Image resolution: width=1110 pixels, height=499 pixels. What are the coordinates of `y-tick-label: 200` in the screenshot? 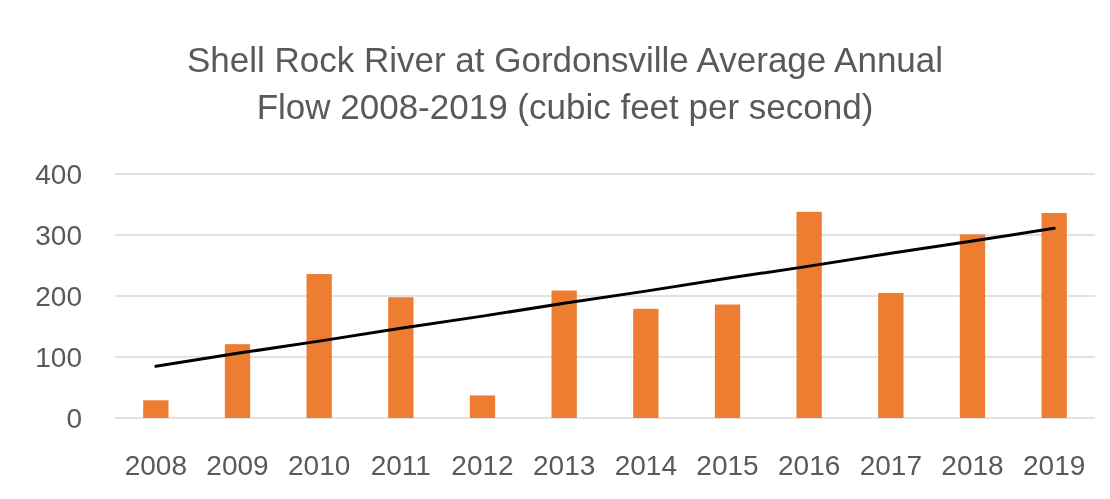 It's located at (58, 296).